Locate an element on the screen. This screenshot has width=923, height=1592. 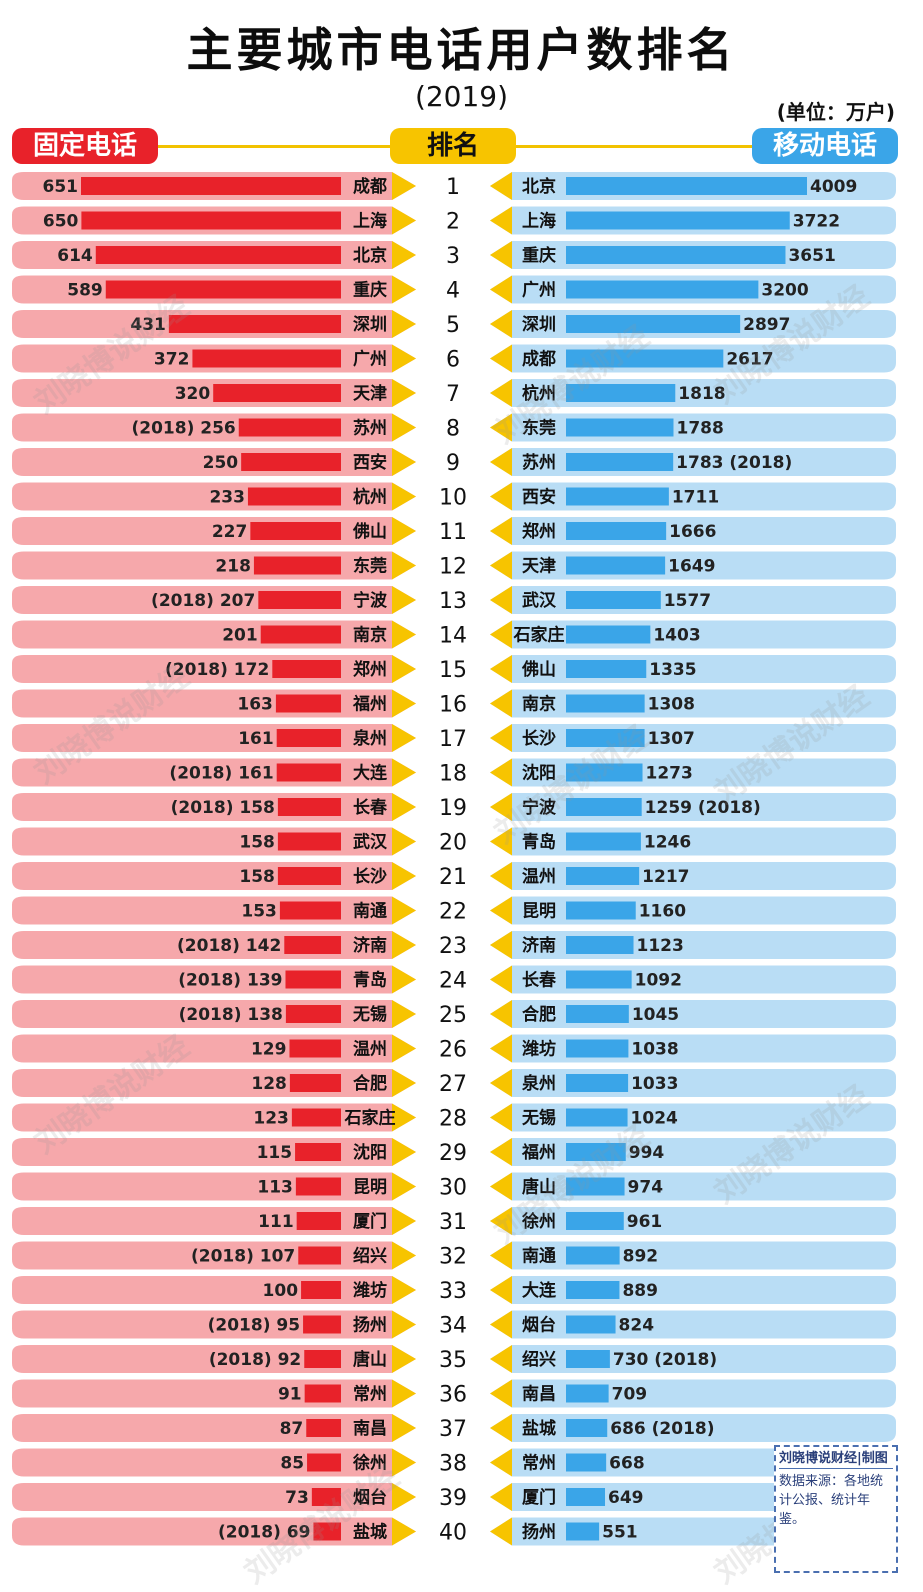
fixed-value-label: 115 is located at coordinates (275, 1153).